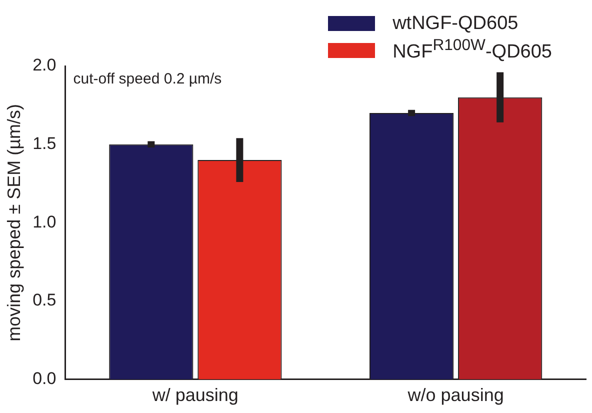  Describe the element at coordinates (44, 222) in the screenshot. I see `y-tick-label: 1.0` at that location.